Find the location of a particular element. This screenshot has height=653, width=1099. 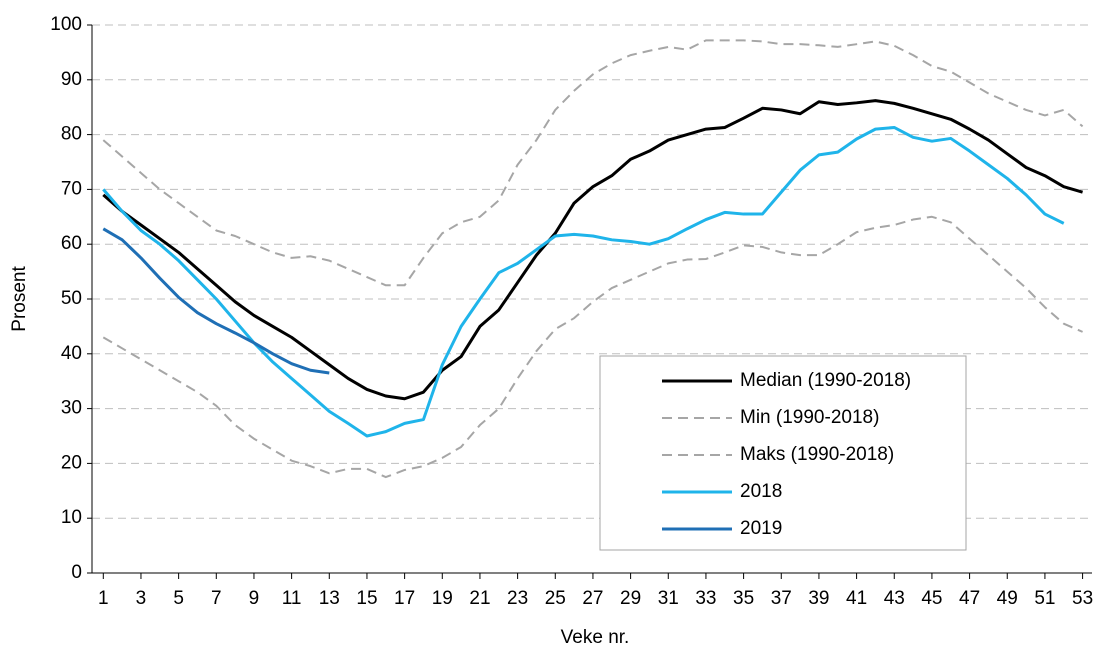

x-tick-label: 39 is located at coordinates (818, 598).